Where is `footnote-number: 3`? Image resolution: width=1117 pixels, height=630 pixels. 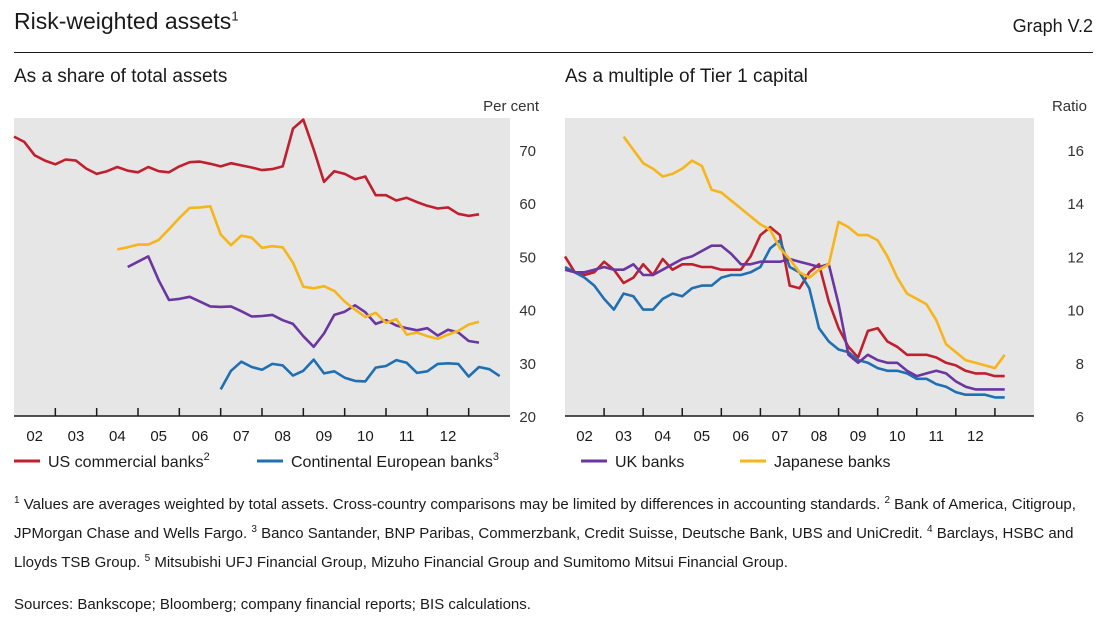 footnote-number: 3 is located at coordinates (254, 529).